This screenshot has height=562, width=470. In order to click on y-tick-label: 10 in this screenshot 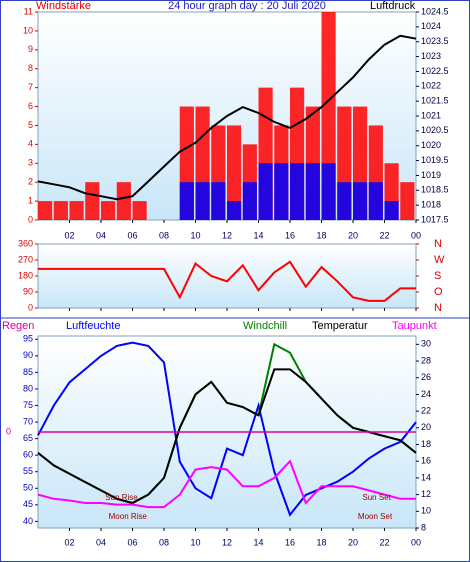, I will do `click(28, 30)`.